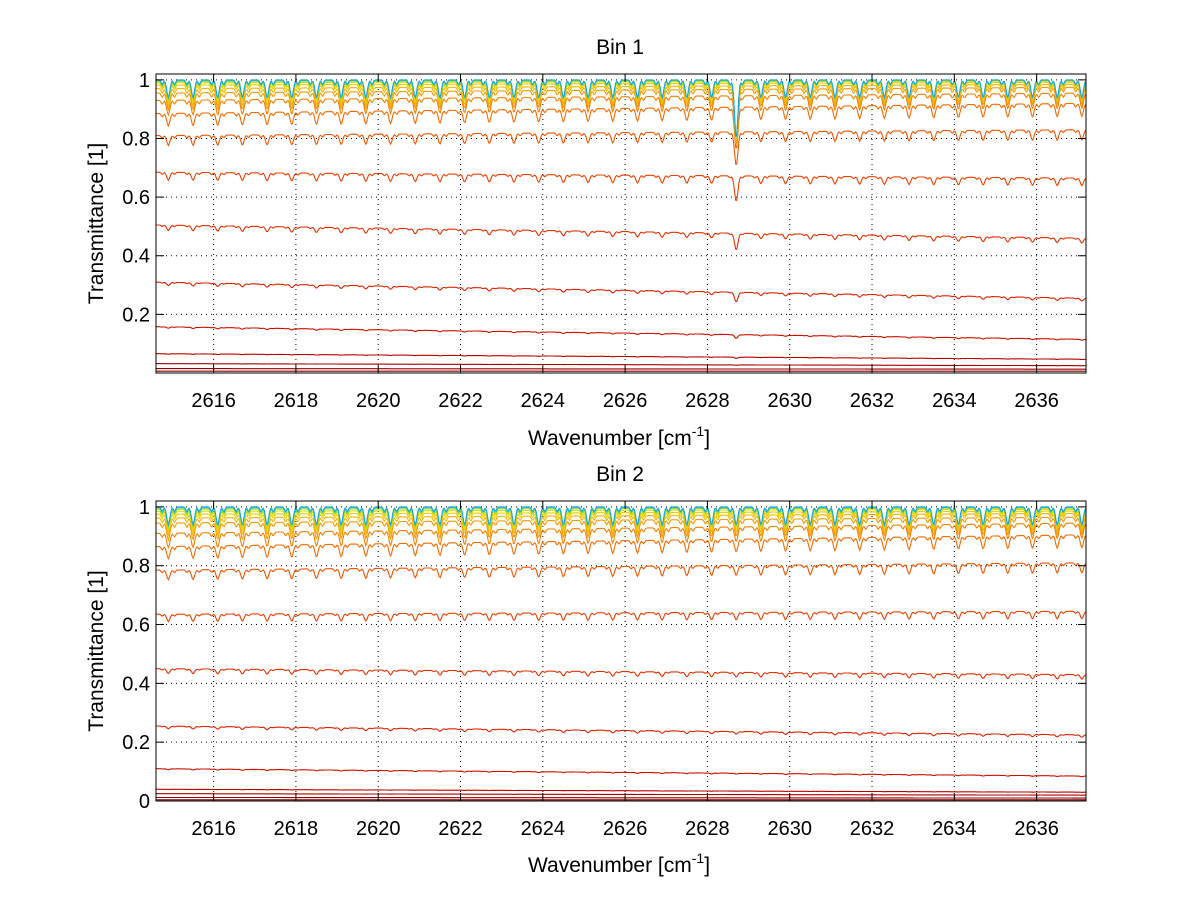 The width and height of the screenshot is (1200, 901). I want to click on chart-title: Bin 1, so click(620, 47).